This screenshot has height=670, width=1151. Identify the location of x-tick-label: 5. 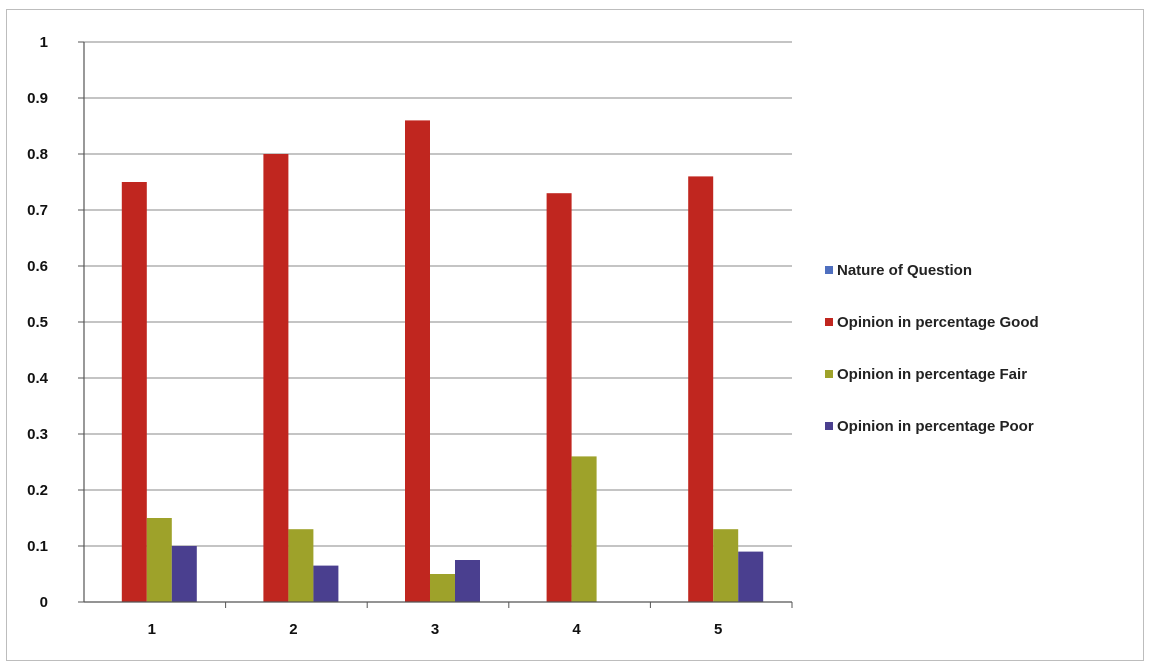
(718, 629).